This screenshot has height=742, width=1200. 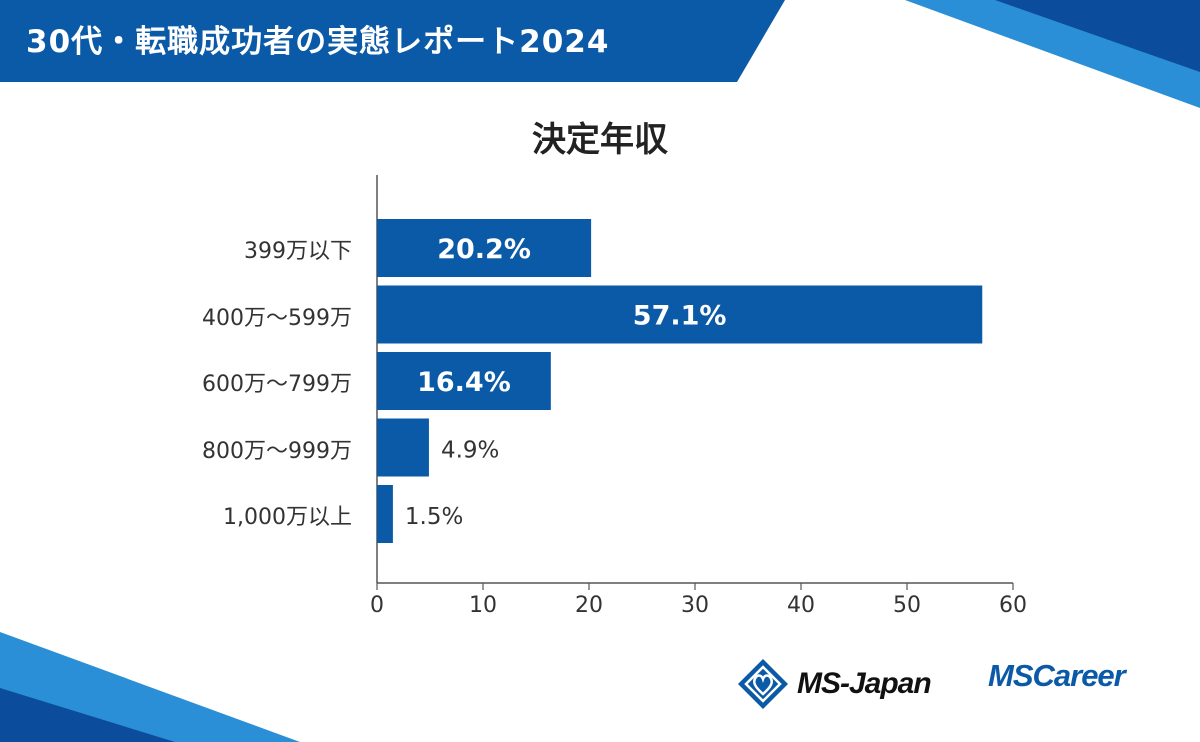 I want to click on category-label: 1,000万以上, so click(x=287, y=517).